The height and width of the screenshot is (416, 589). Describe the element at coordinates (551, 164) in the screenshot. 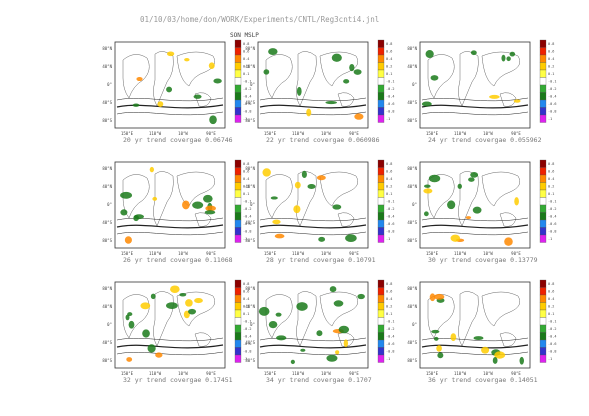

I see `colorbar-label: 0.8` at that location.